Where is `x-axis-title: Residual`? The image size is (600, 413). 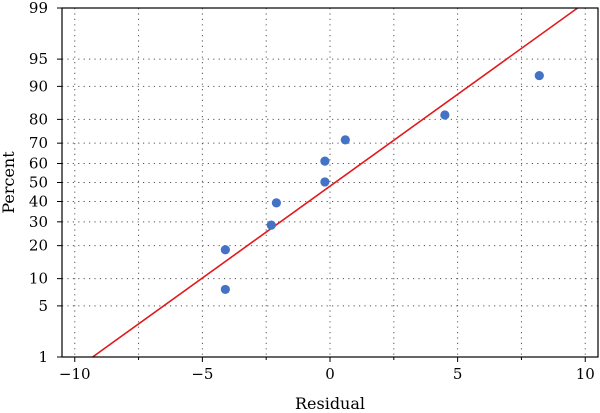 x-axis-title: Residual is located at coordinates (330, 403).